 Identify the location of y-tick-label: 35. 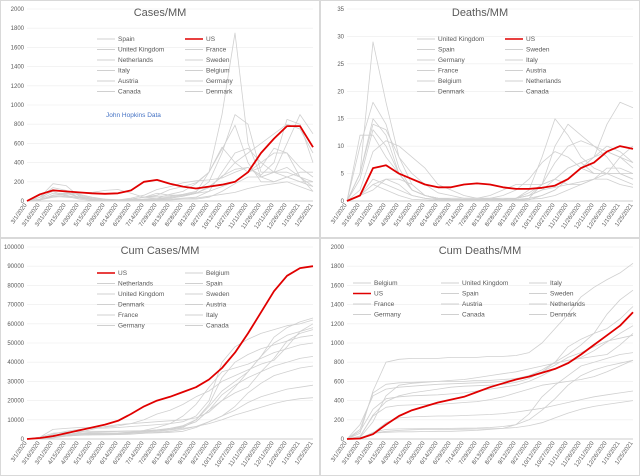
(340, 10).